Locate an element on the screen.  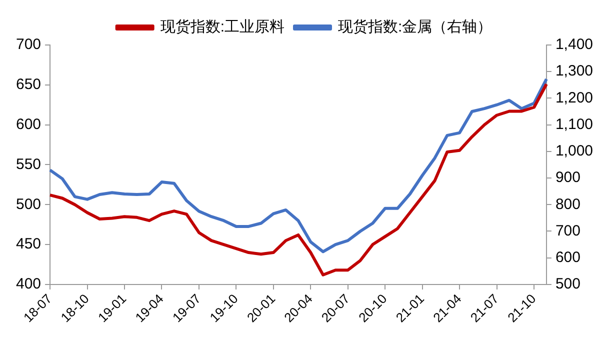
y2-tick-label: 1,000 is located at coordinates (574, 151).